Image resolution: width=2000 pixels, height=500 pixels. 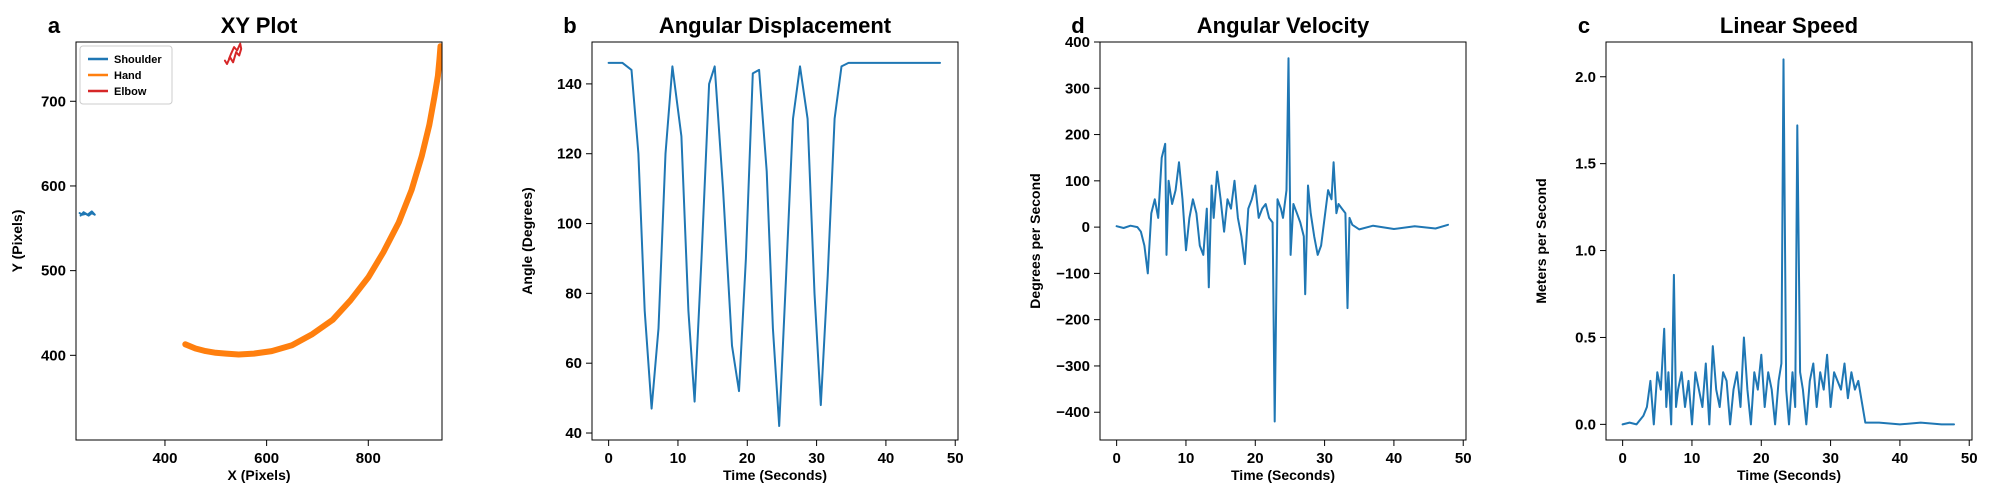 What do you see at coordinates (1584, 25) in the screenshot?
I see `panel-letter: c` at bounding box center [1584, 25].